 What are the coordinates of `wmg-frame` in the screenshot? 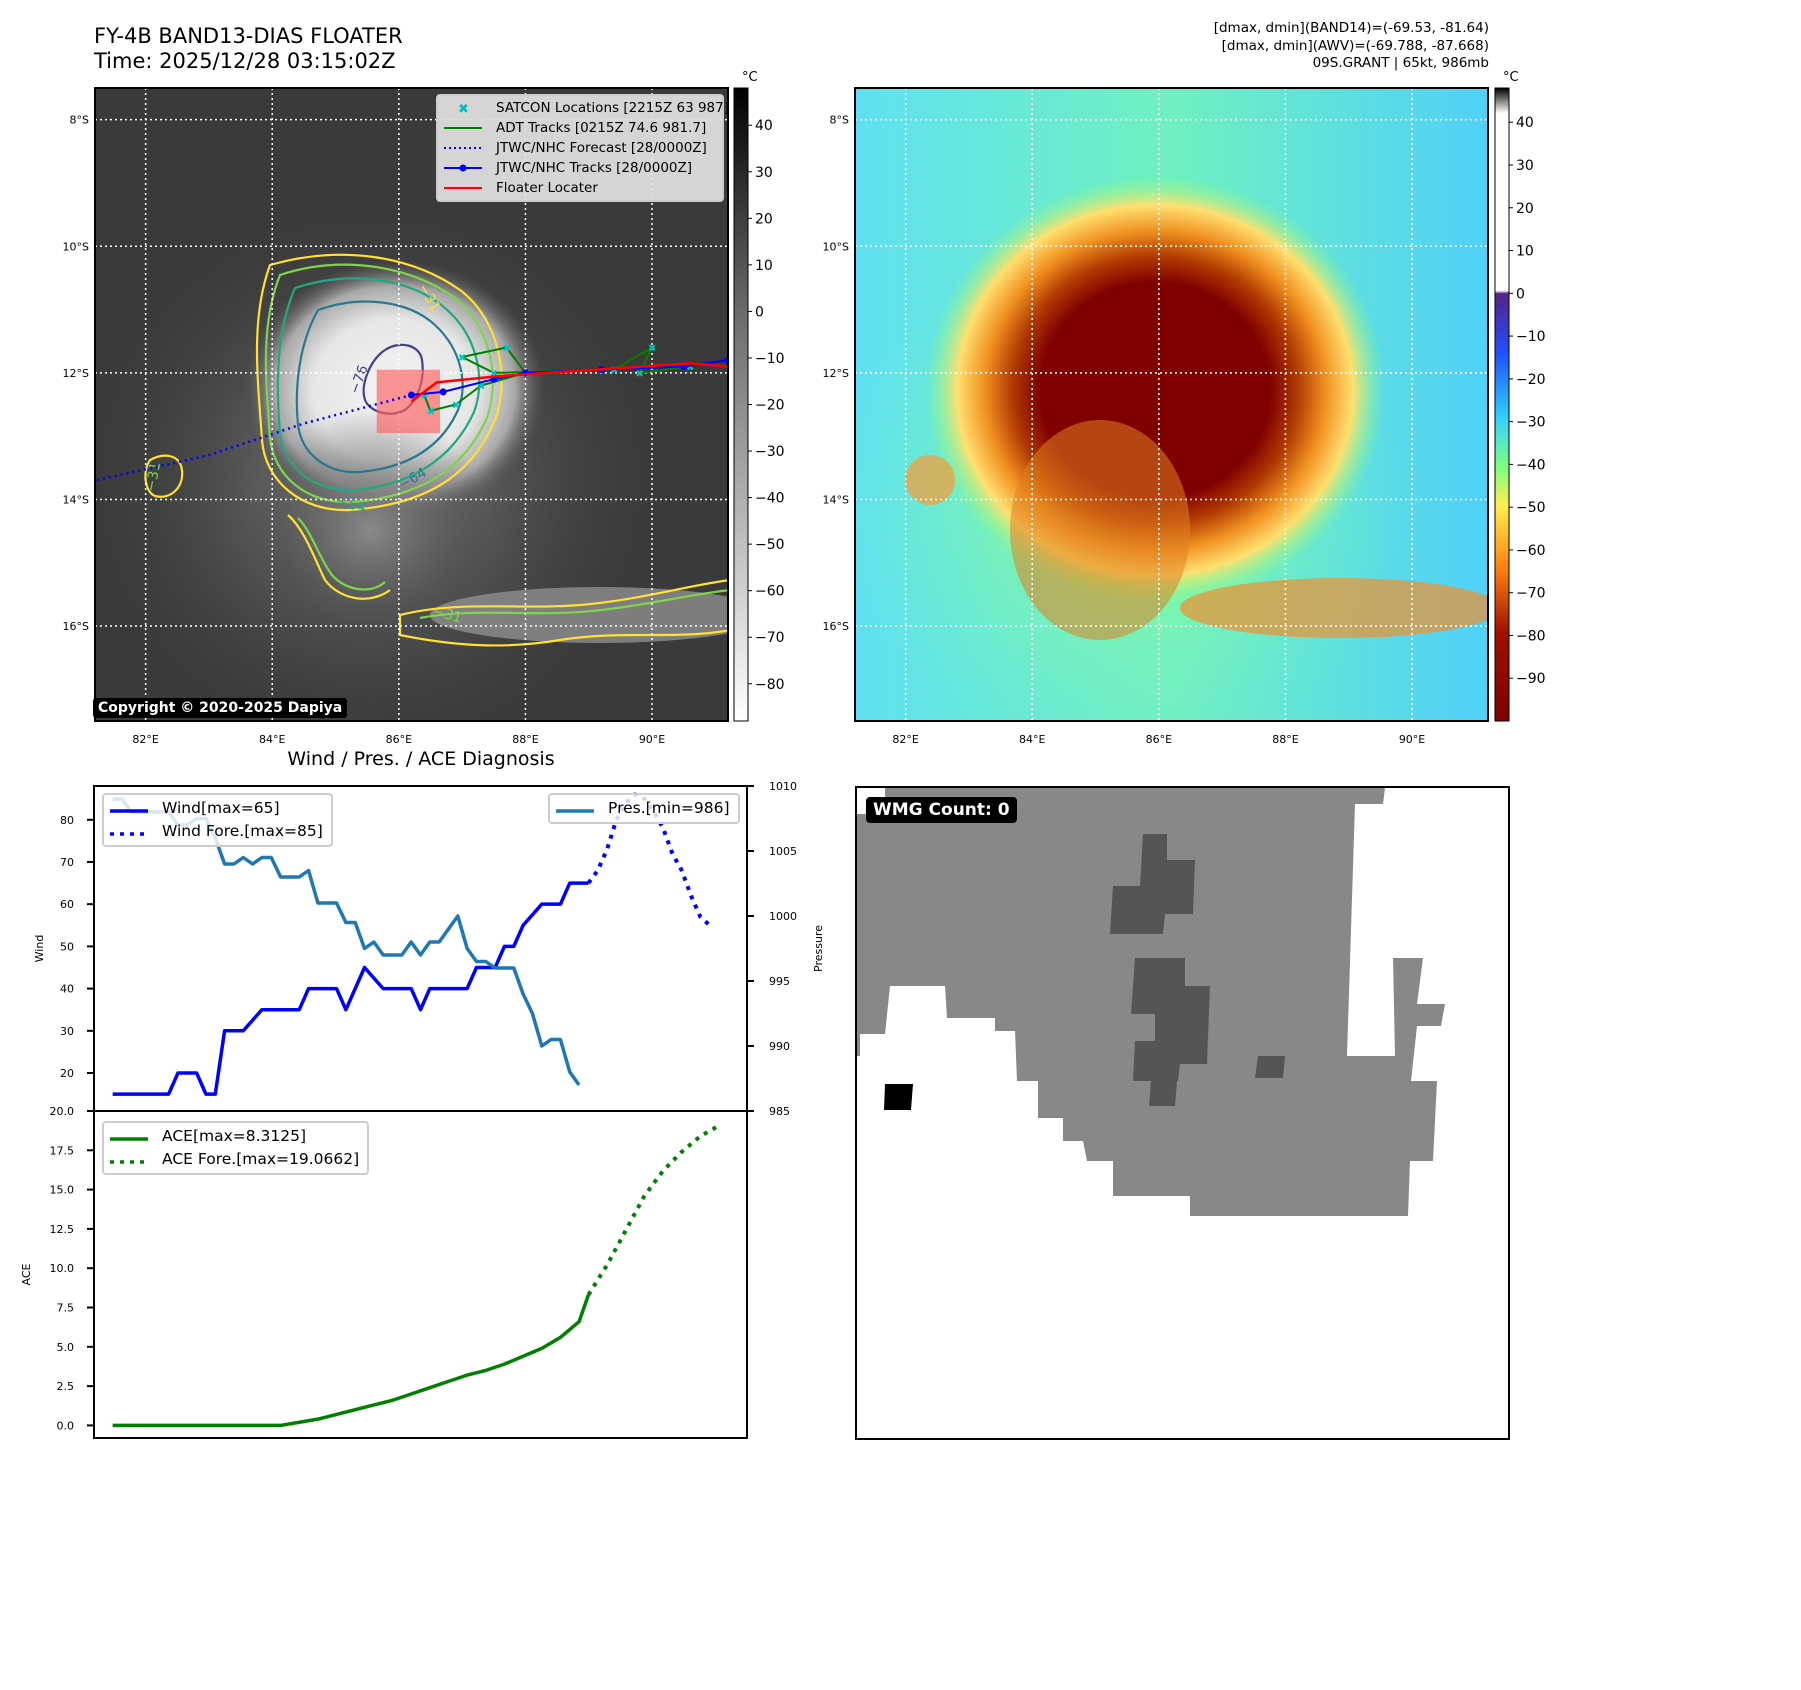 It's located at (1182, 1113).